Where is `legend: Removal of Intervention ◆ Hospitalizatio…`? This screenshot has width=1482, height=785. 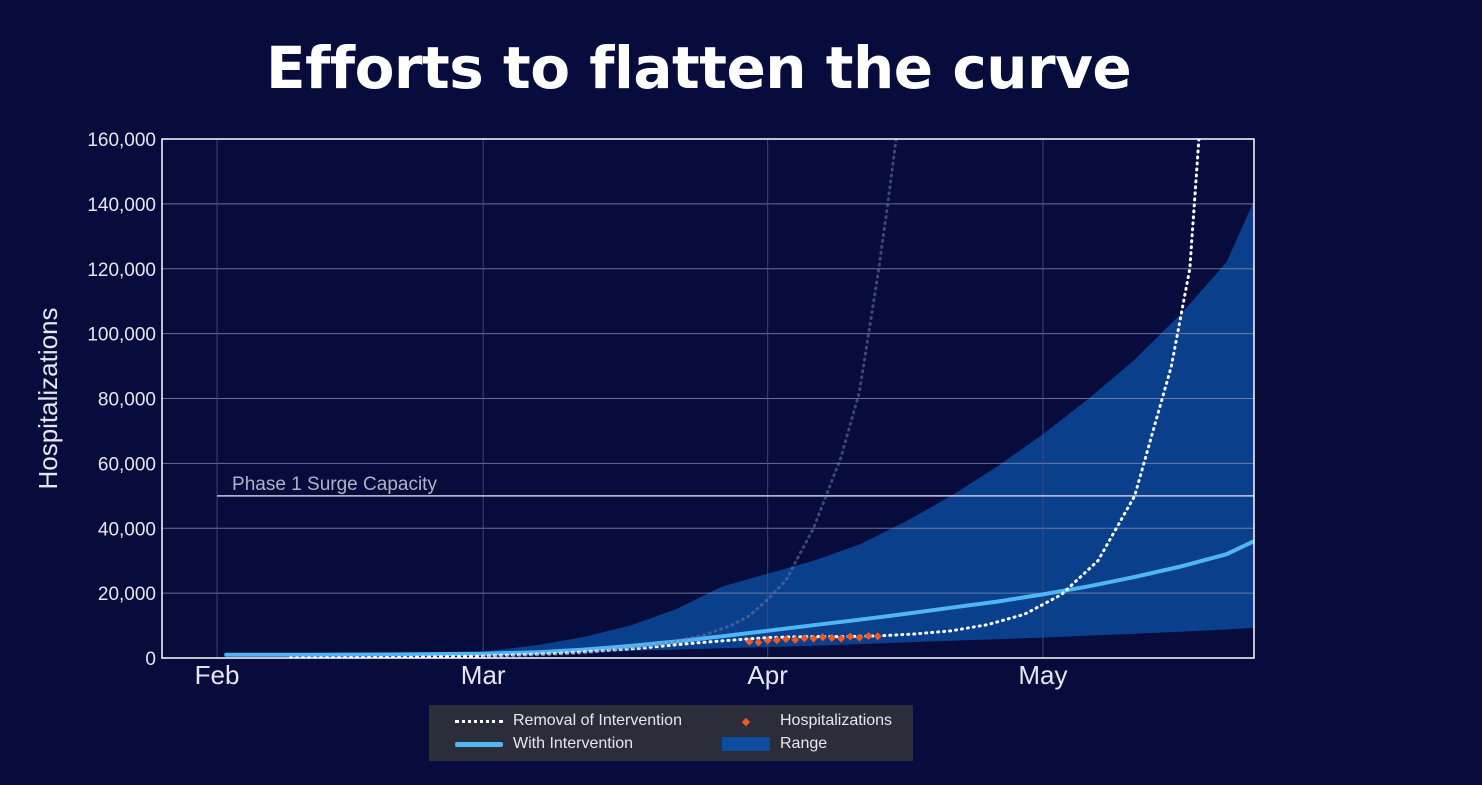 legend: Removal of Intervention ◆ Hospitalizatio… is located at coordinates (671, 733).